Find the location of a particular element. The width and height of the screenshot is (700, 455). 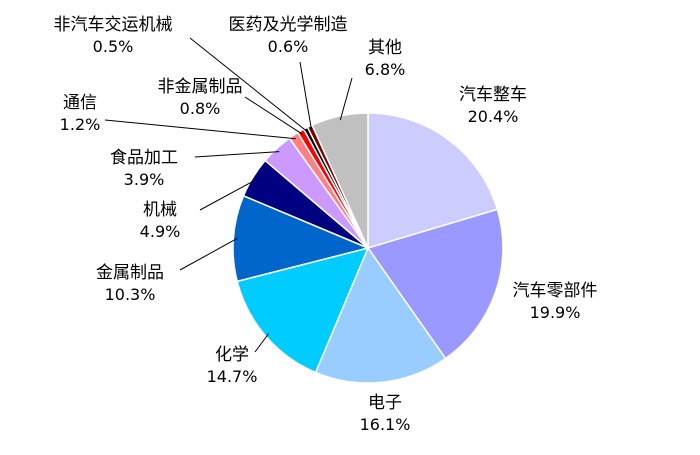

slice-value-label: 0.6% is located at coordinates (288, 46).